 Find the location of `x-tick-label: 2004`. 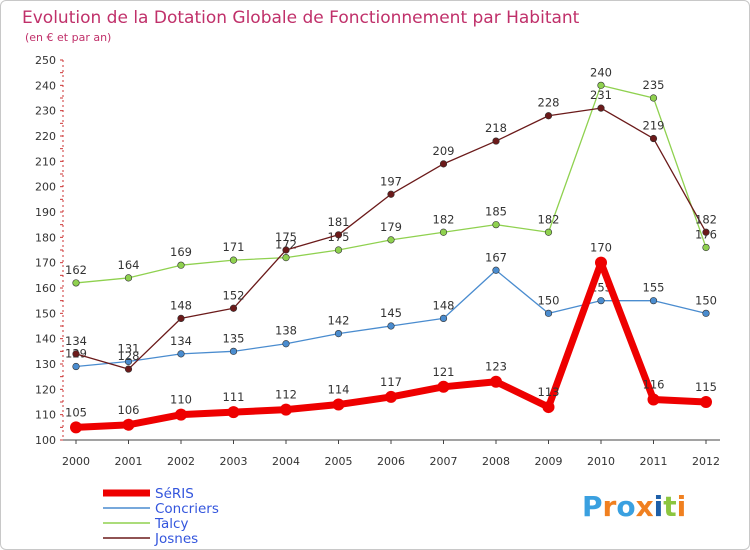

x-tick-label: 2004 is located at coordinates (286, 461).